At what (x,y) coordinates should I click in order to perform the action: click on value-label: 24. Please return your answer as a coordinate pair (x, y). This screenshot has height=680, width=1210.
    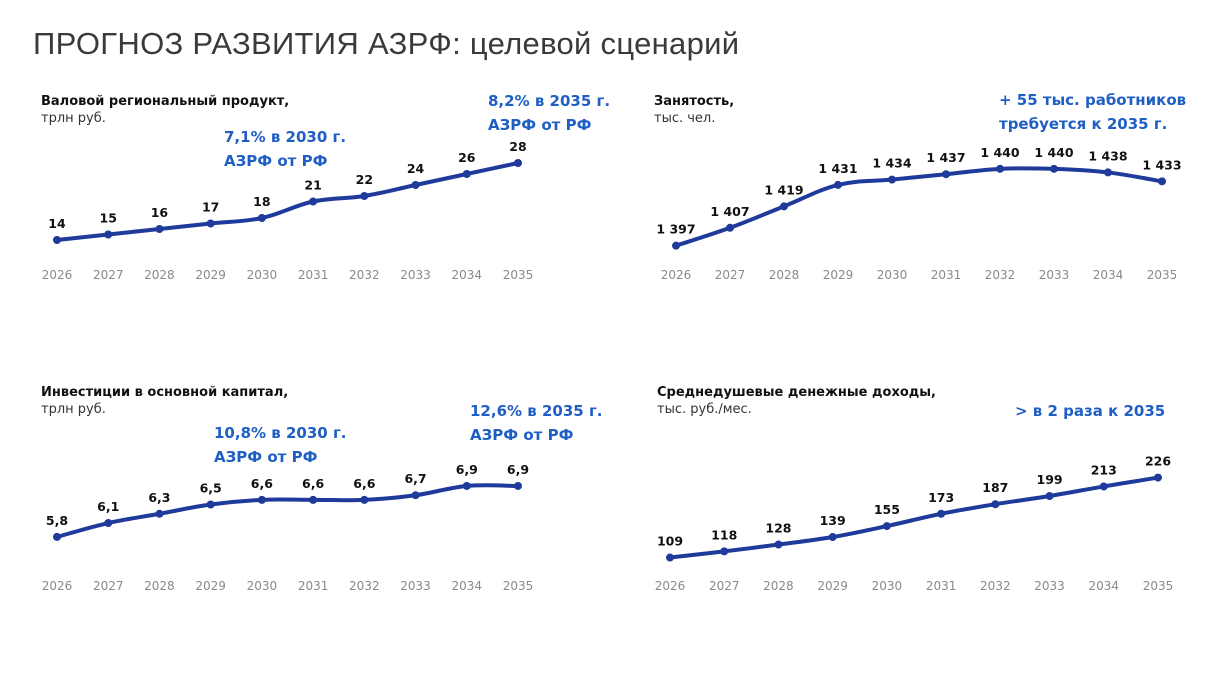
    Looking at the image, I should click on (416, 168).